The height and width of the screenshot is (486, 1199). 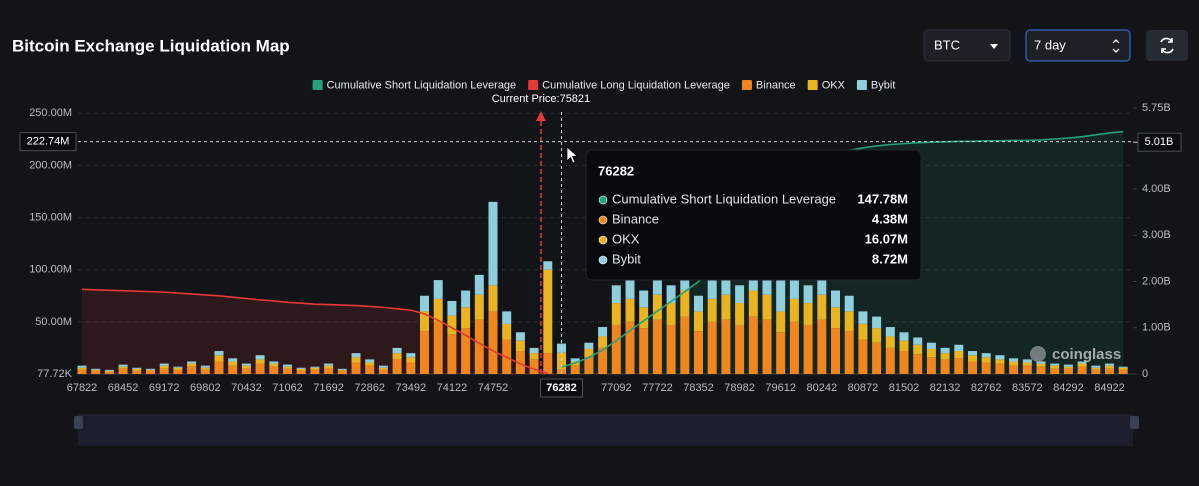 I want to click on x-tick-label: 74752, so click(x=493, y=388).